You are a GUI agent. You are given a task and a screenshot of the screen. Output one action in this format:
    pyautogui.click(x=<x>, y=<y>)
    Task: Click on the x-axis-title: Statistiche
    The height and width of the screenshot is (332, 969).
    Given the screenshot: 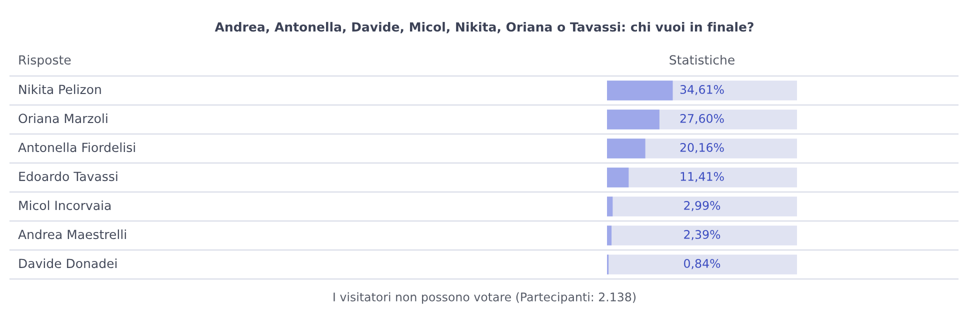 What is the action you would take?
    pyautogui.click(x=702, y=59)
    